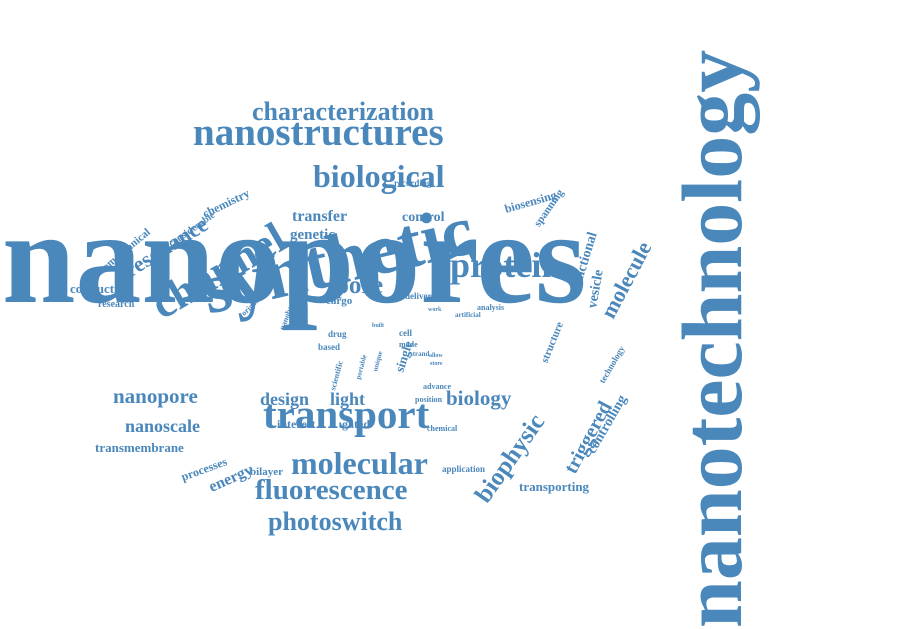  What do you see at coordinates (413, 183) in the screenshot?
I see `word-recording: recording` at bounding box center [413, 183].